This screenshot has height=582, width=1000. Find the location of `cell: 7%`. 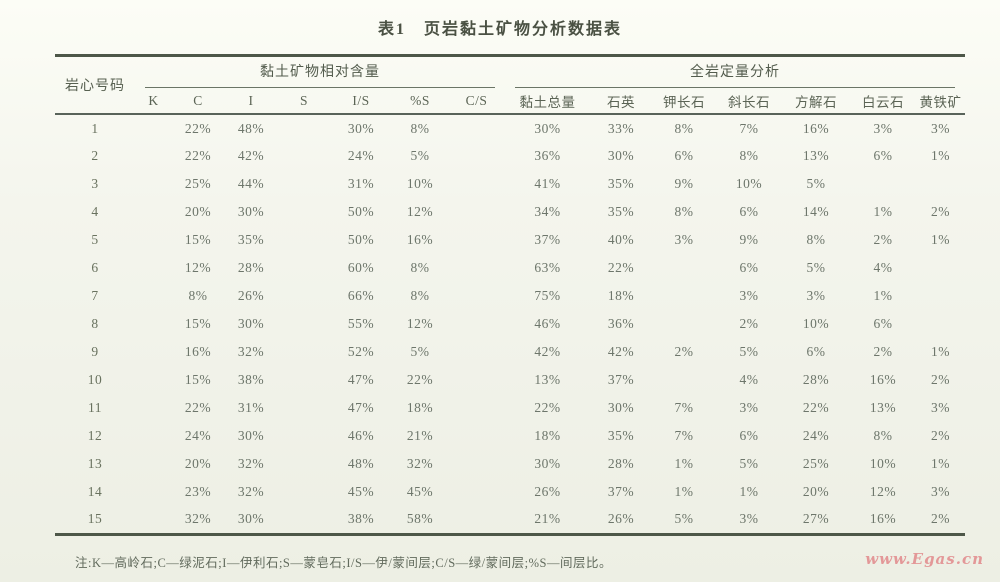

cell: 7% is located at coordinates (684, 435).